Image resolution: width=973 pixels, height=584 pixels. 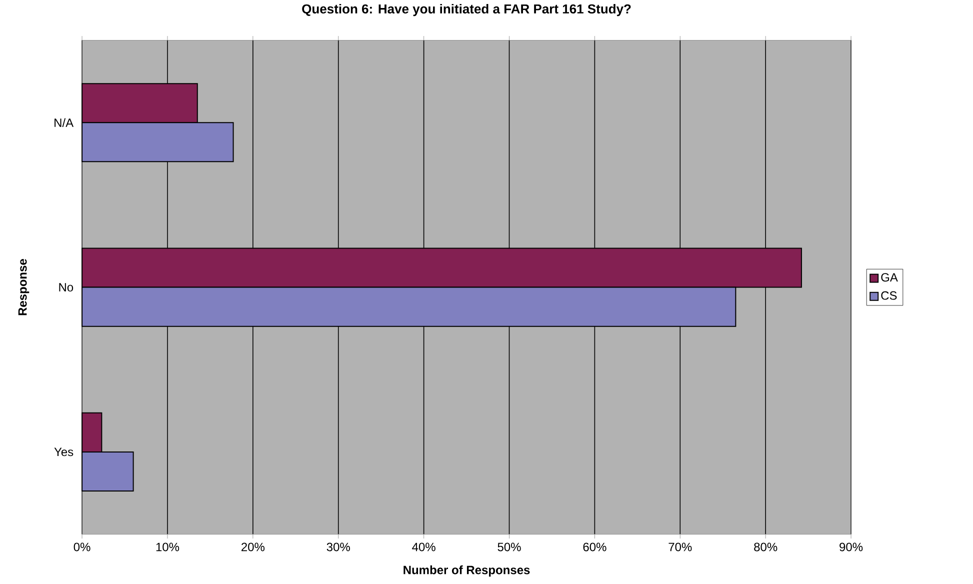 What do you see at coordinates (66, 287) in the screenshot?
I see `y-tick-label: No` at bounding box center [66, 287].